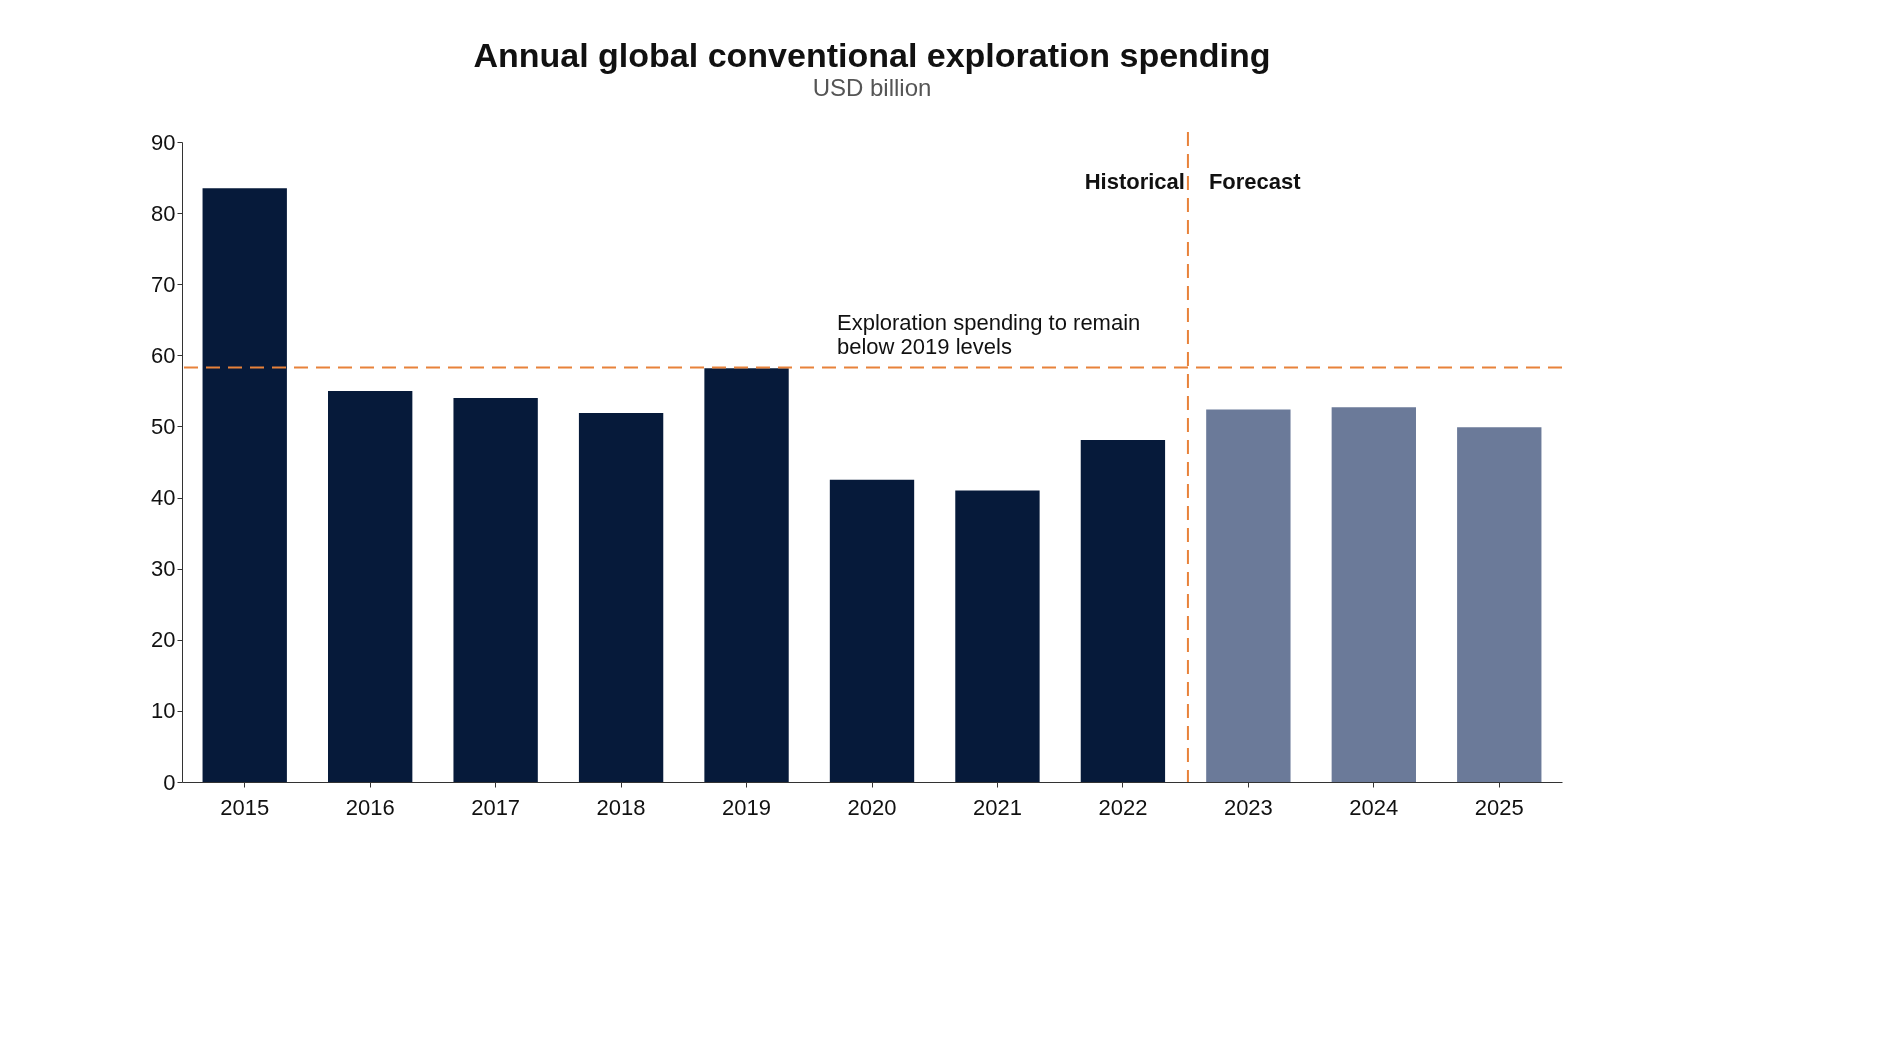  I want to click on y-tick-label: 20, so click(163, 640).